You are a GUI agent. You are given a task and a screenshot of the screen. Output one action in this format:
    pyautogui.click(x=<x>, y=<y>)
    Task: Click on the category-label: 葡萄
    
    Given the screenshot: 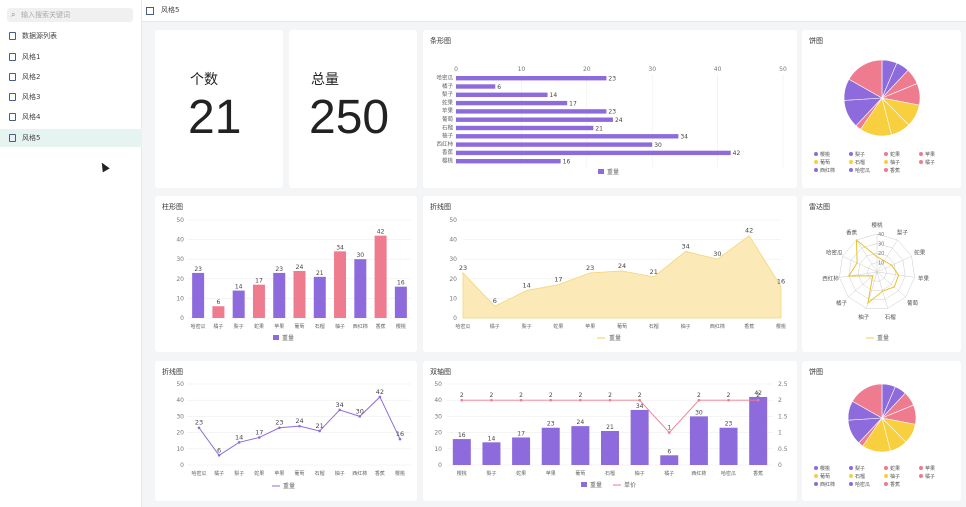 What is the action you would take?
    pyautogui.click(x=448, y=119)
    